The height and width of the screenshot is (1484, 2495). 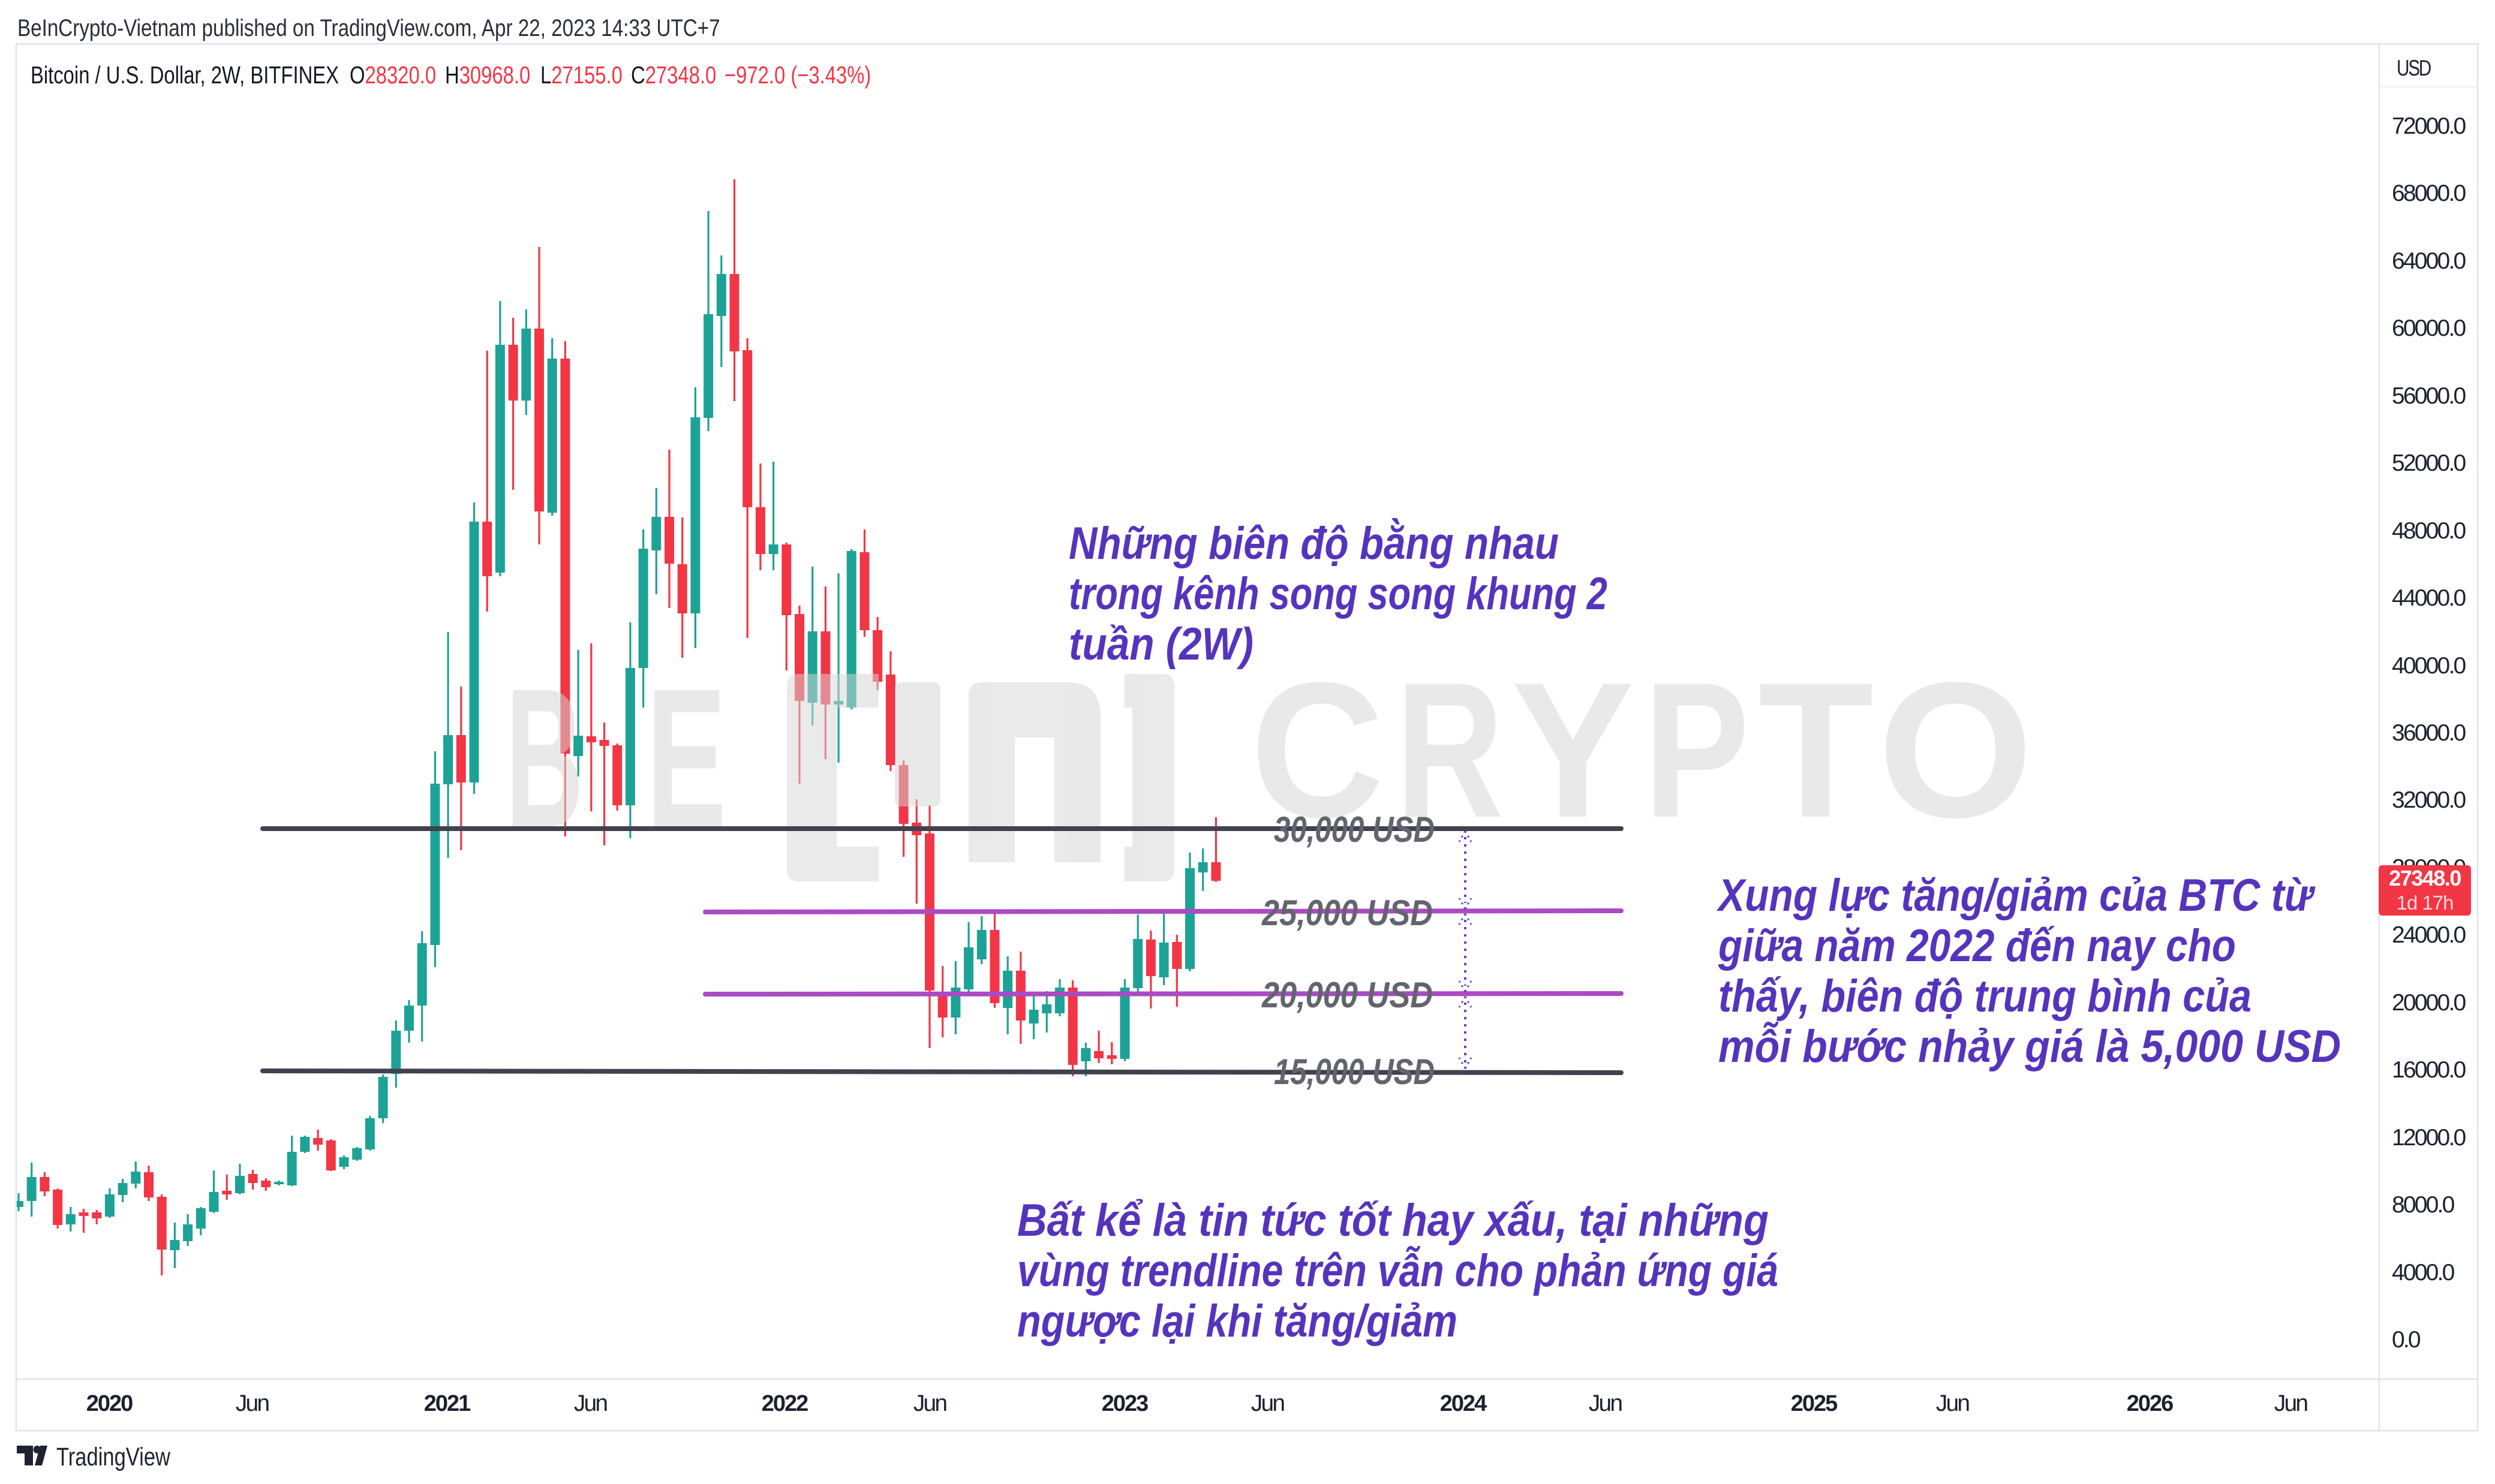 I want to click on svg-text: 25,000 USD, so click(x=1347, y=913).